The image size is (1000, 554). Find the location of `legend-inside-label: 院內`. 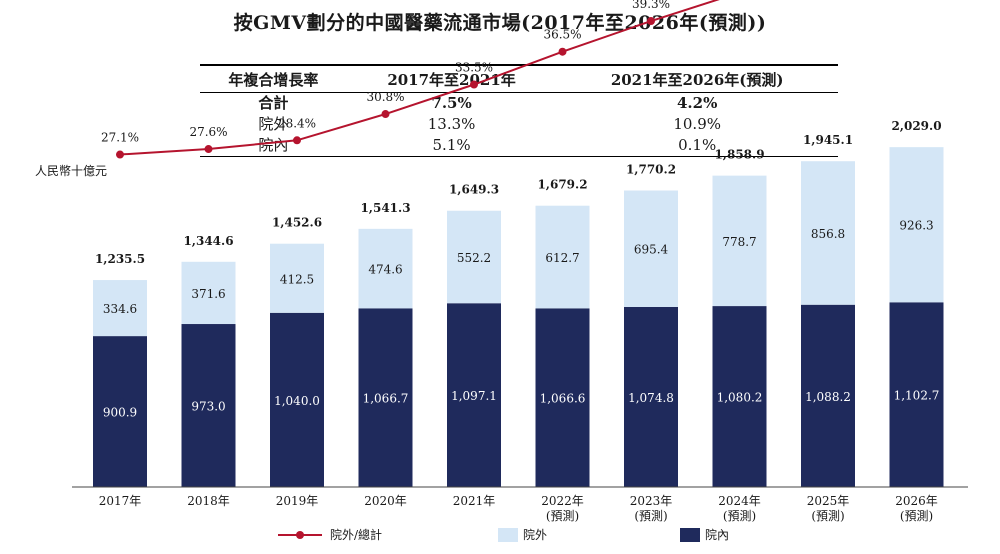

legend-inside-label: 院內 is located at coordinates (717, 535).